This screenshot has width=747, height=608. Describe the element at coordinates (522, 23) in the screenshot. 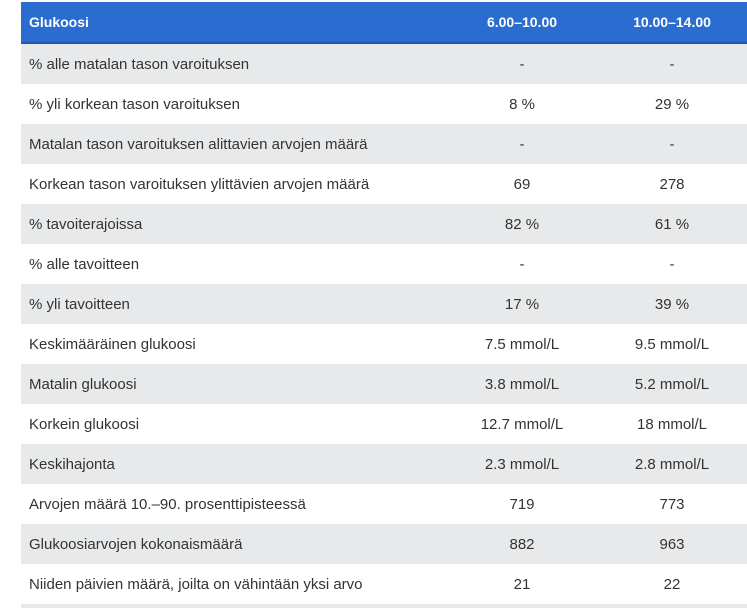

I see `header-period-1: 6.00–10.00` at that location.